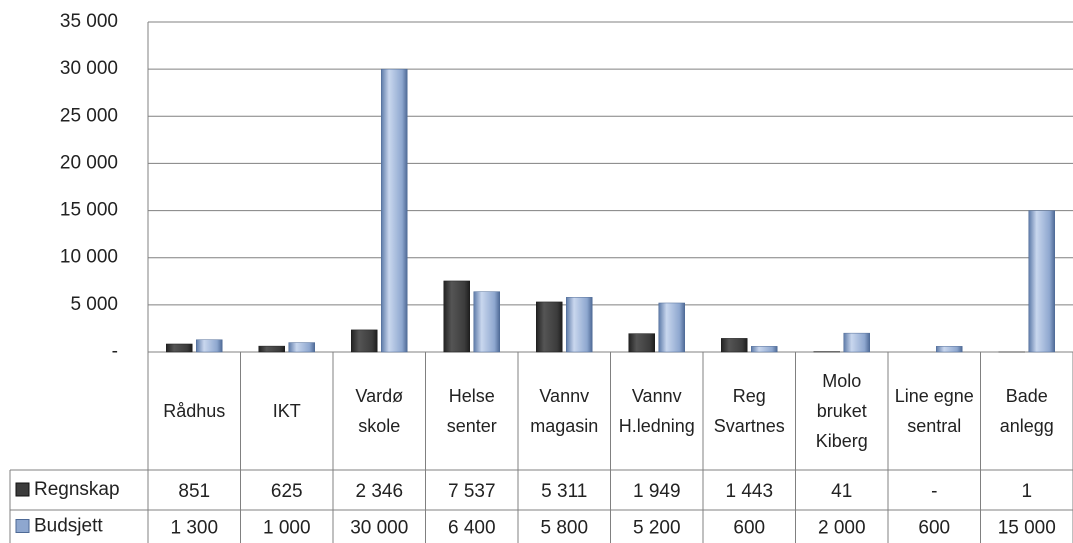 The height and width of the screenshot is (543, 1073). Describe the element at coordinates (379, 491) in the screenshot. I see `data-table-value: 2 346` at that location.